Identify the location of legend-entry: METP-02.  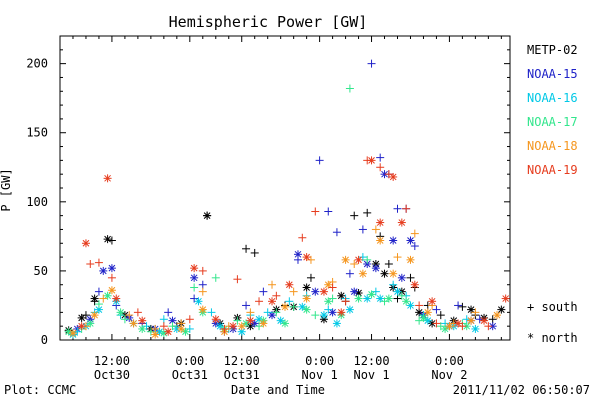
(552, 50).